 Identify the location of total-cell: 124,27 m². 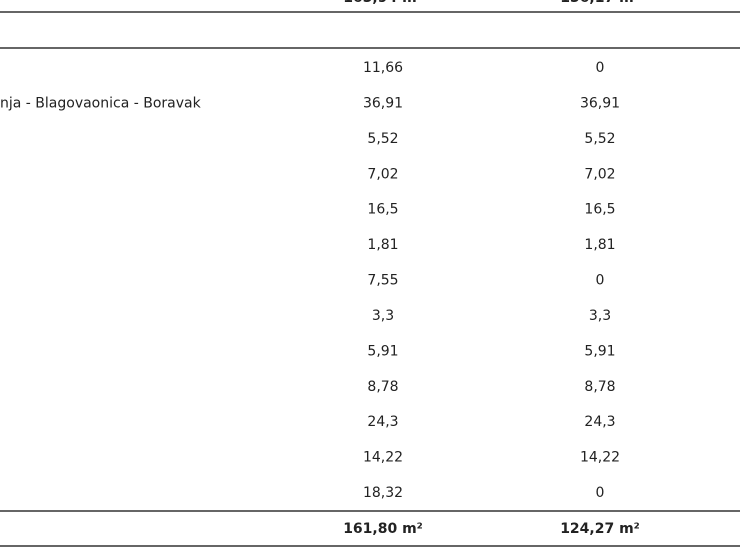
(600, 529).